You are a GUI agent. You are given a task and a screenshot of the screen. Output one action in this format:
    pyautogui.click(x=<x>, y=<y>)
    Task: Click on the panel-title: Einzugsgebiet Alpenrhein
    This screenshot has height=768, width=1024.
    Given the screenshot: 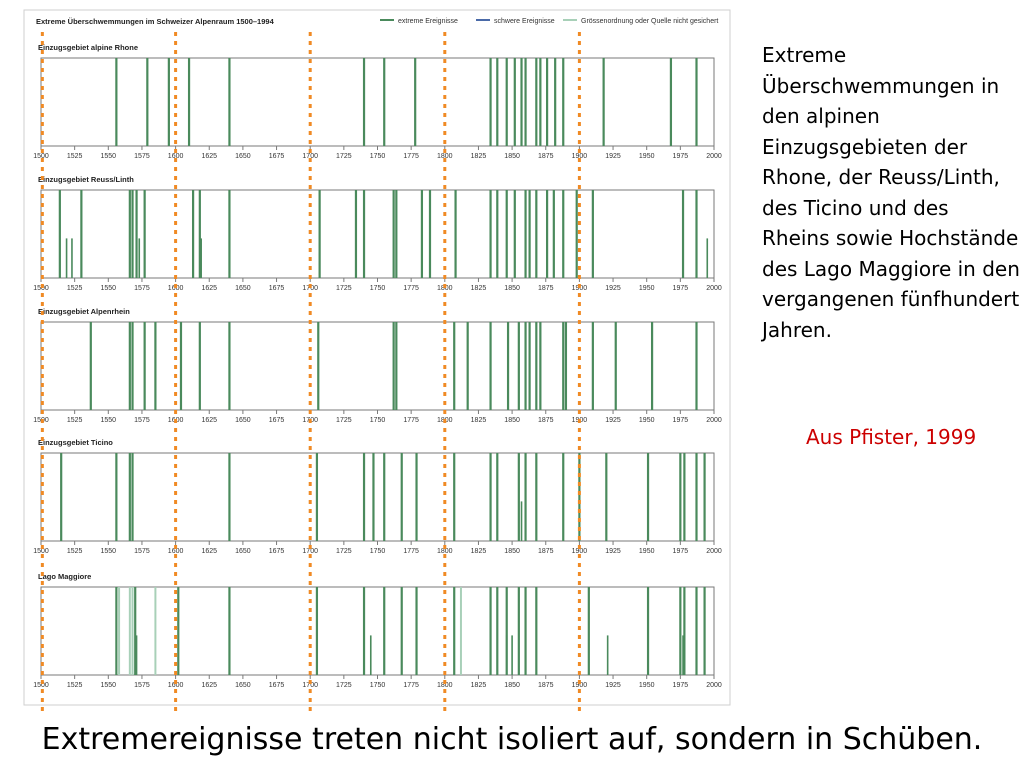 What is the action you would take?
    pyautogui.click(x=84, y=311)
    